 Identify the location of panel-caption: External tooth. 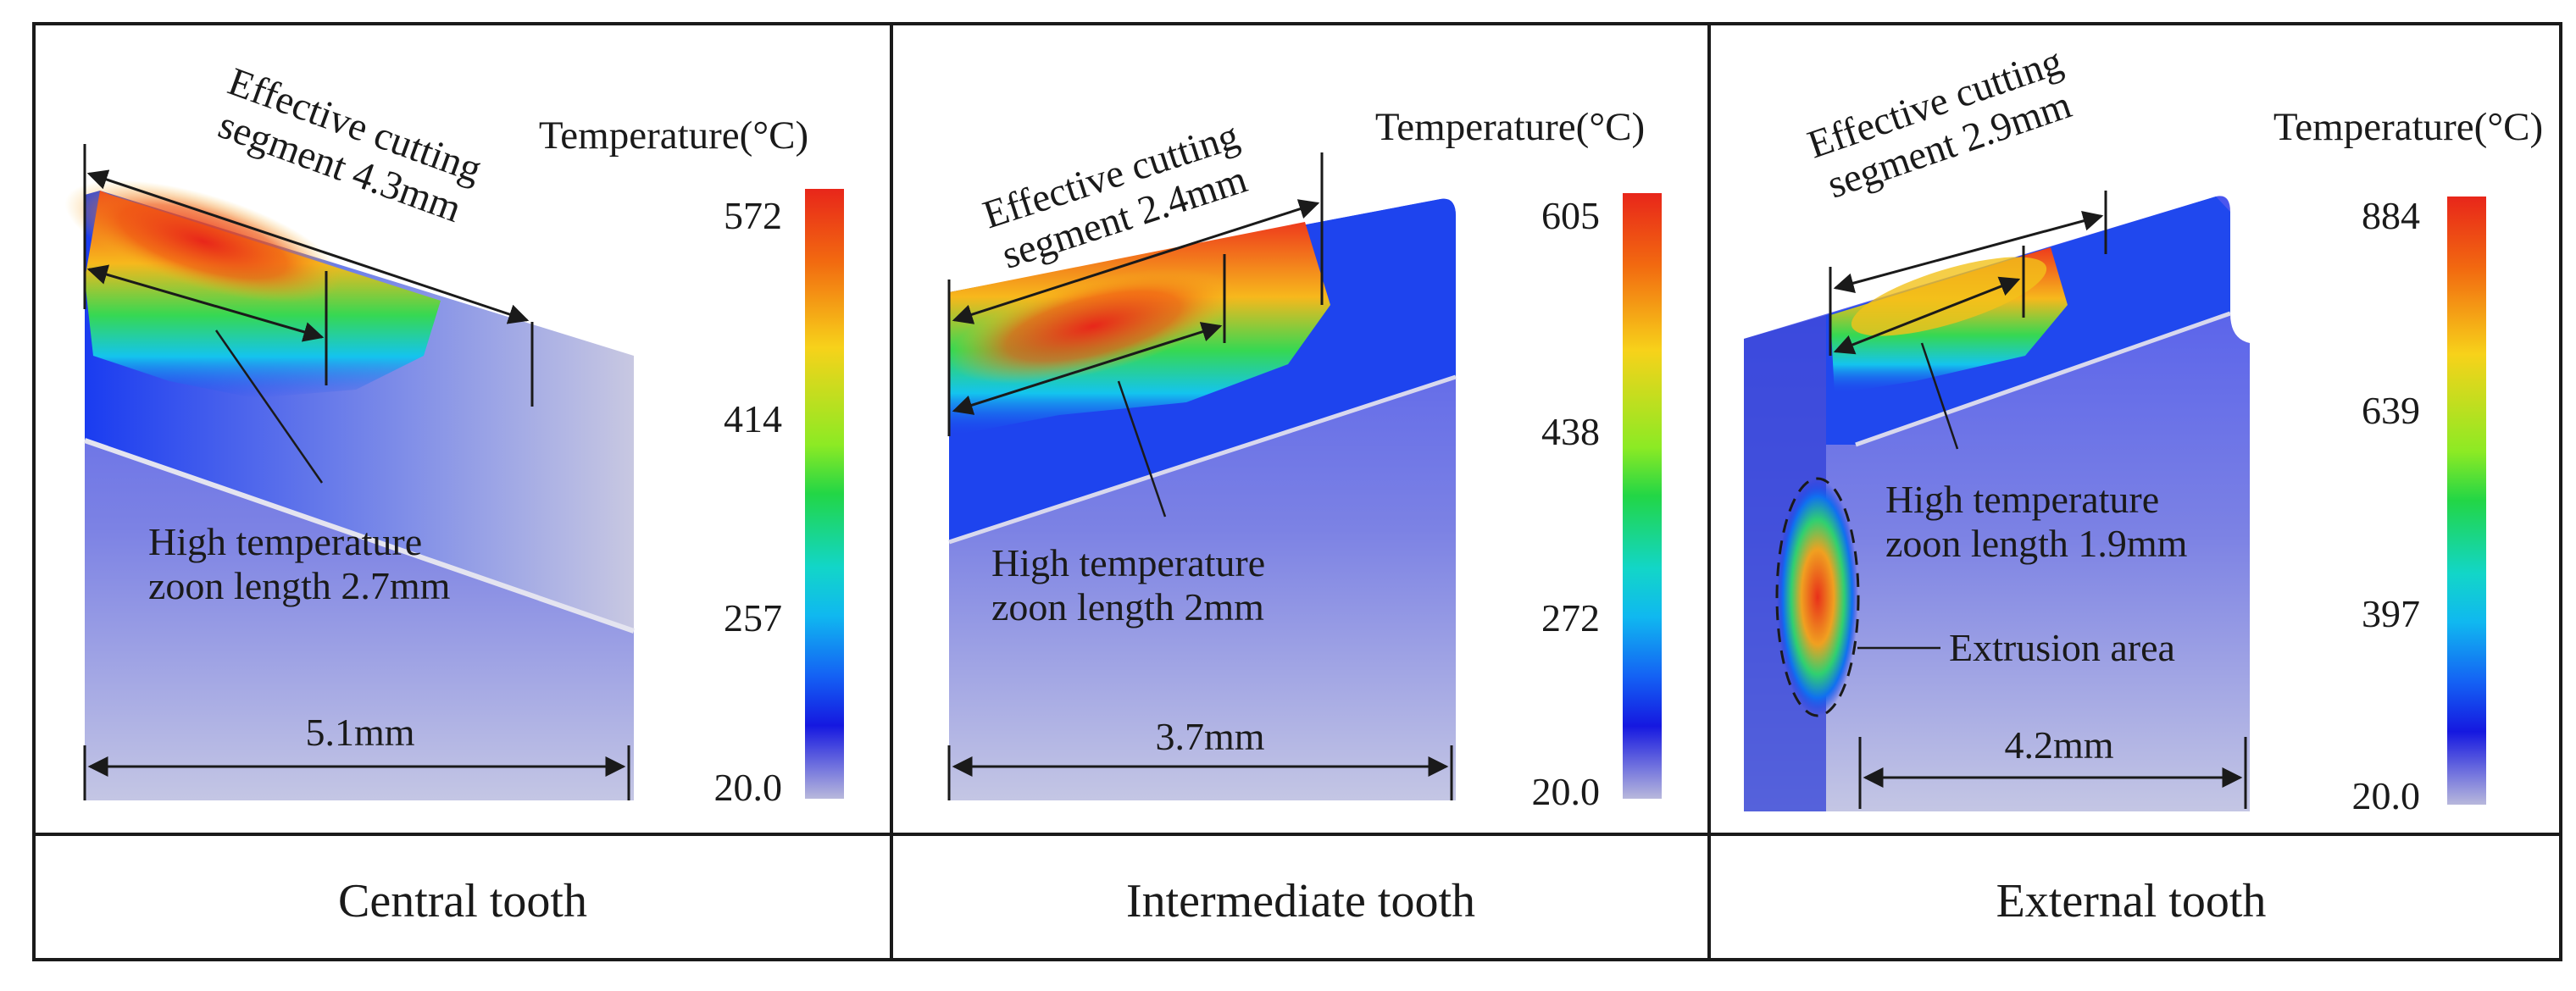
(2131, 901).